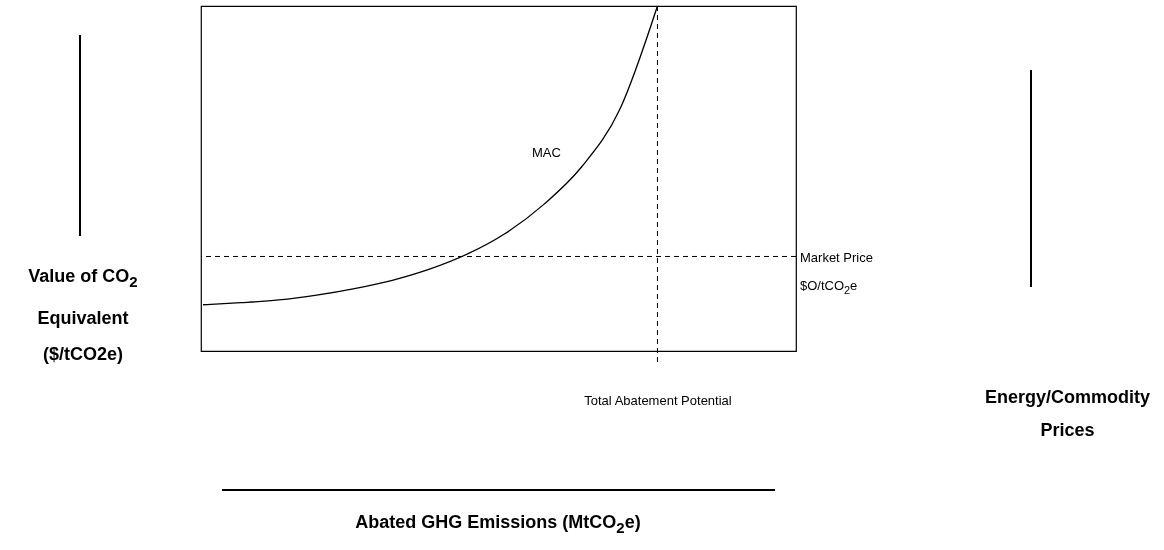 The height and width of the screenshot is (550, 1164). What do you see at coordinates (546, 153) in the screenshot?
I see `series-label: MAC` at bounding box center [546, 153].